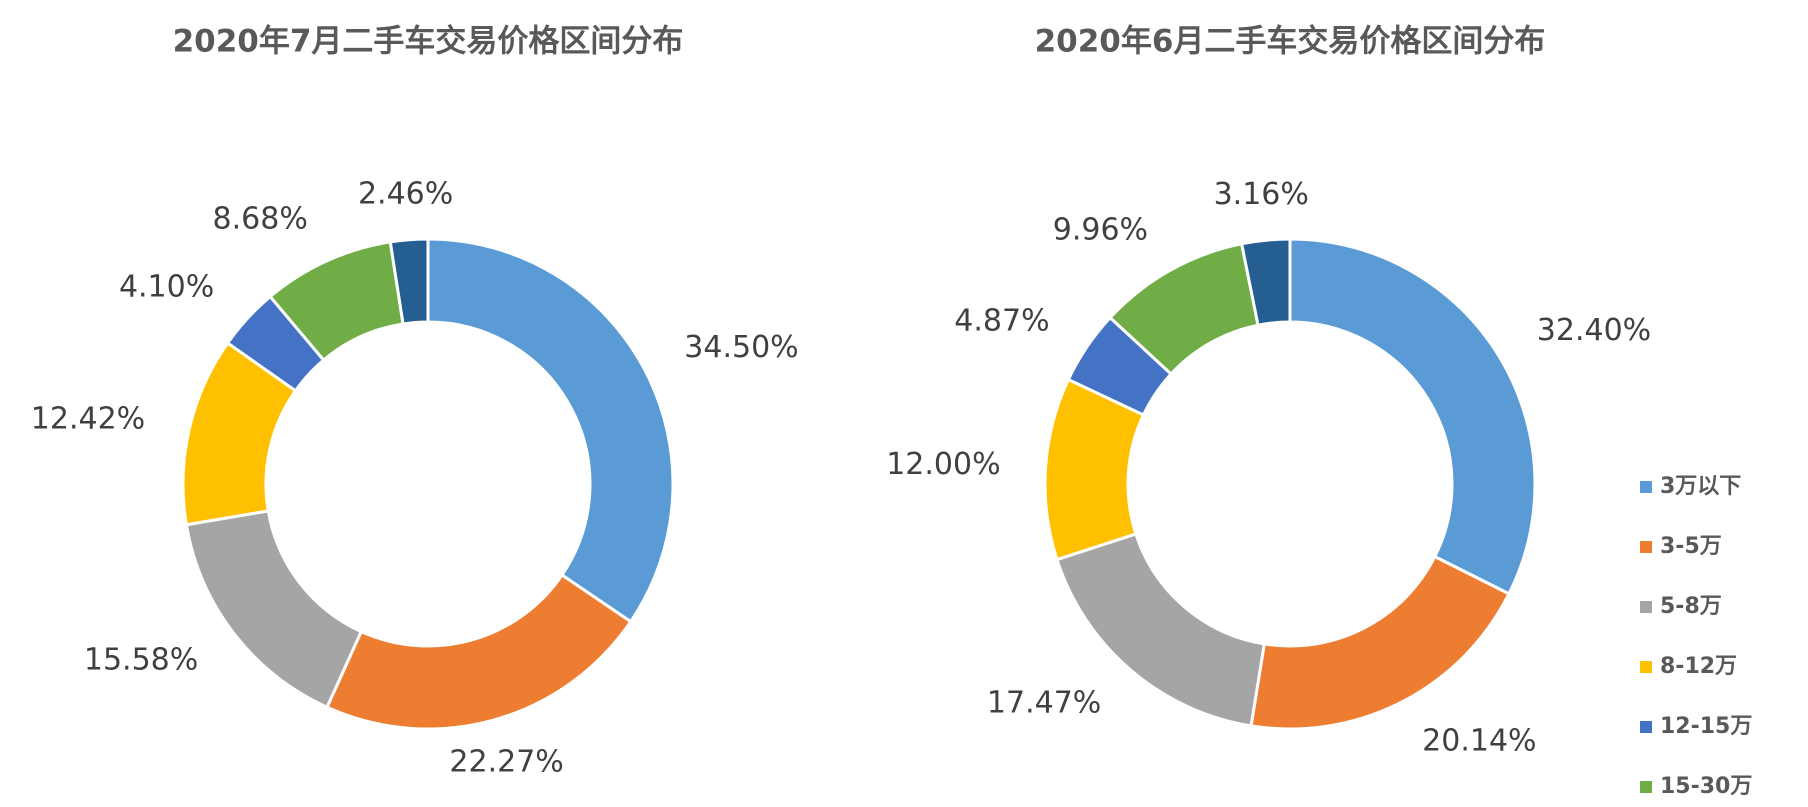  I want to click on data-label: 20.14%, so click(1479, 741).